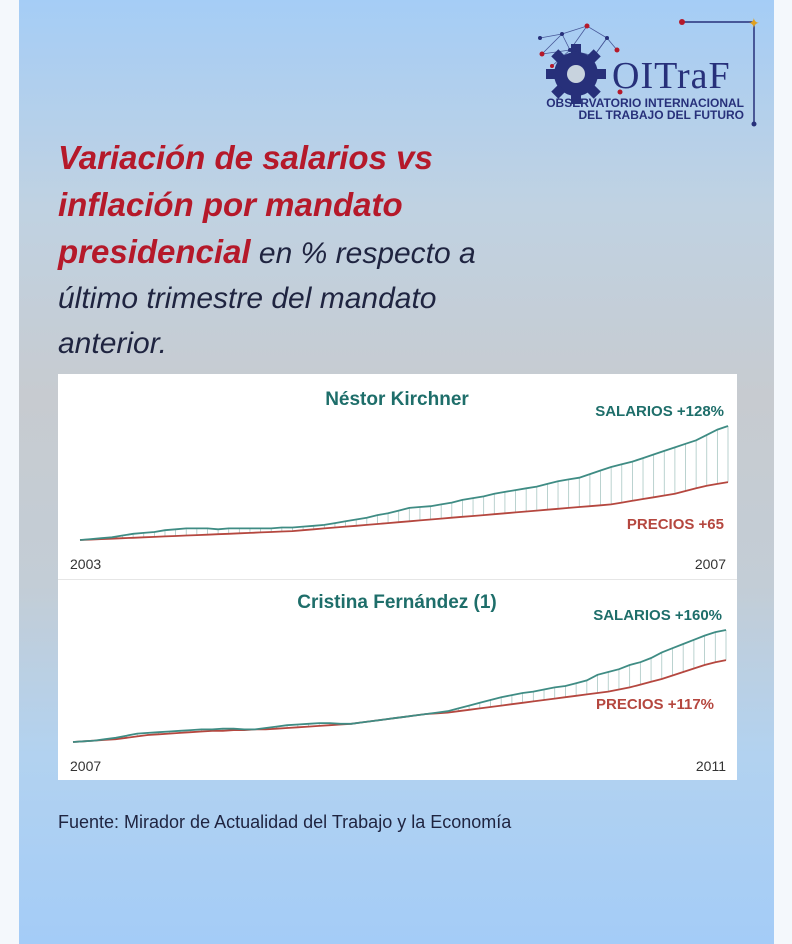 This screenshot has width=792, height=944. Describe the element at coordinates (661, 115) in the screenshot. I see `logo-subtitle-line2: DEL TRABAJO DEL FUTURO` at that location.